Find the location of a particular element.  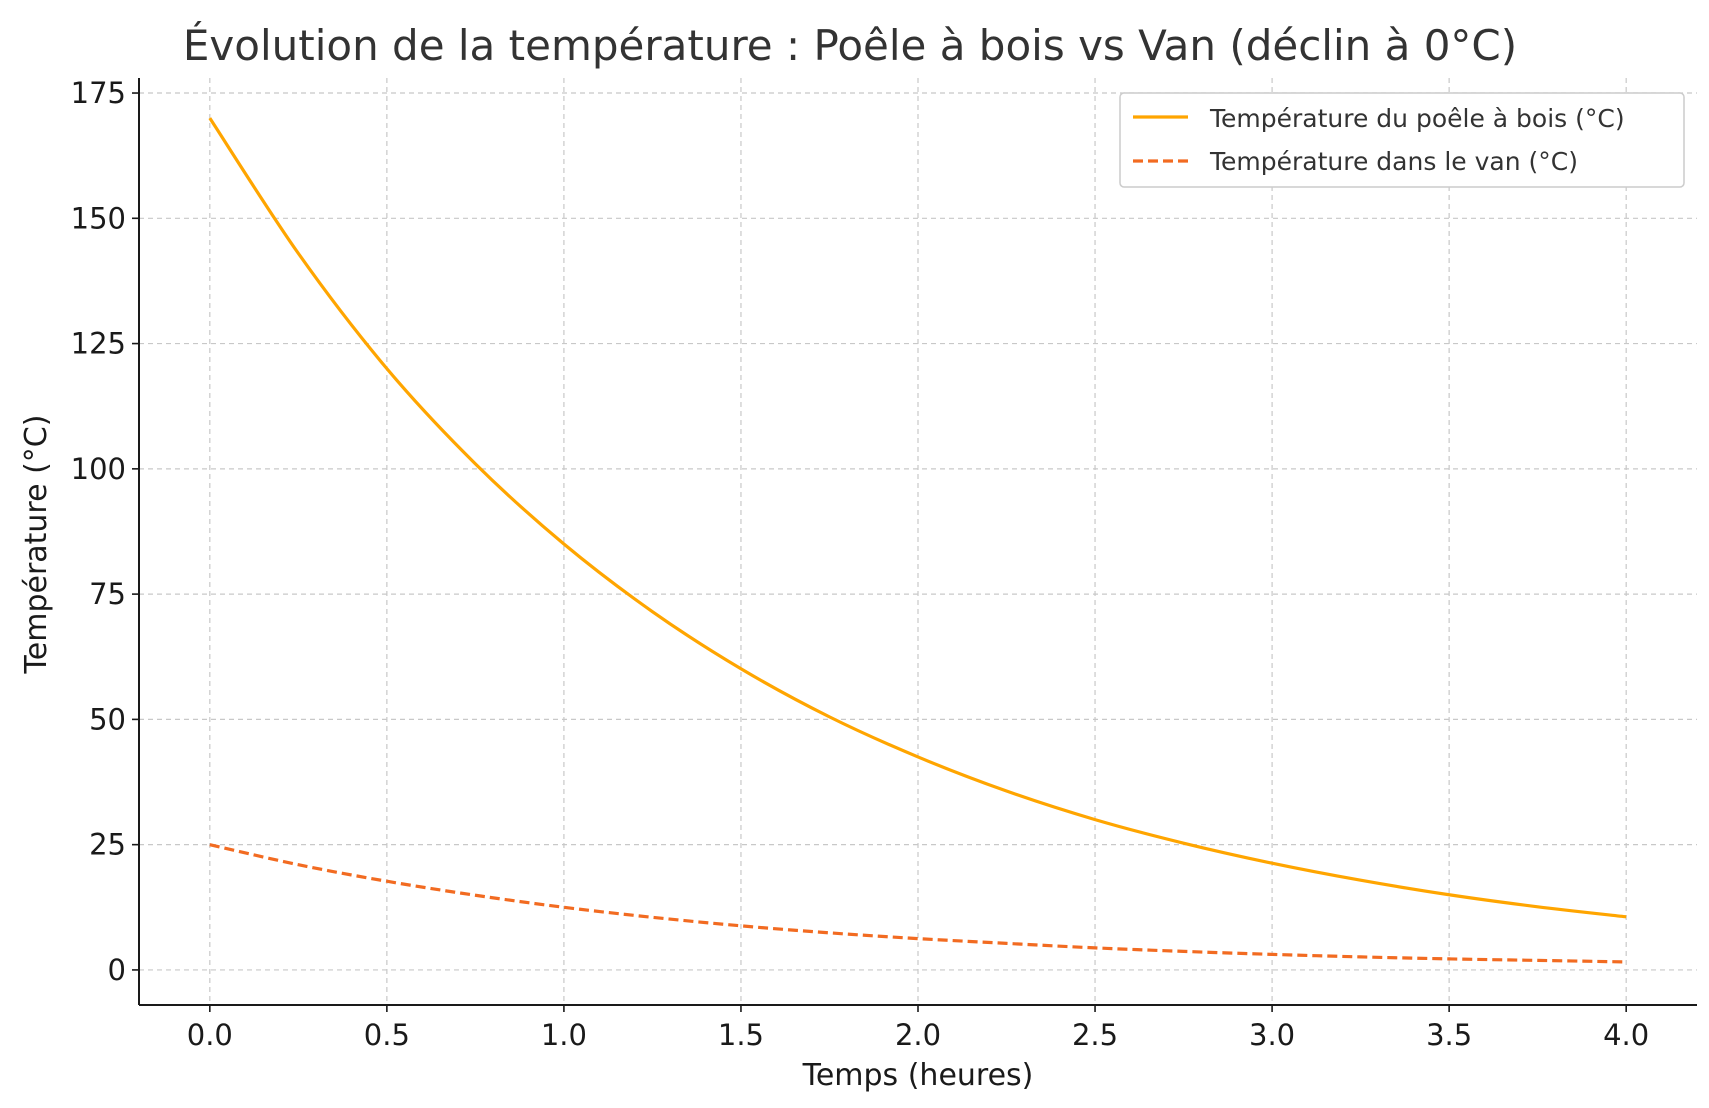

y-tick-label: 175 is located at coordinates (98, 93).